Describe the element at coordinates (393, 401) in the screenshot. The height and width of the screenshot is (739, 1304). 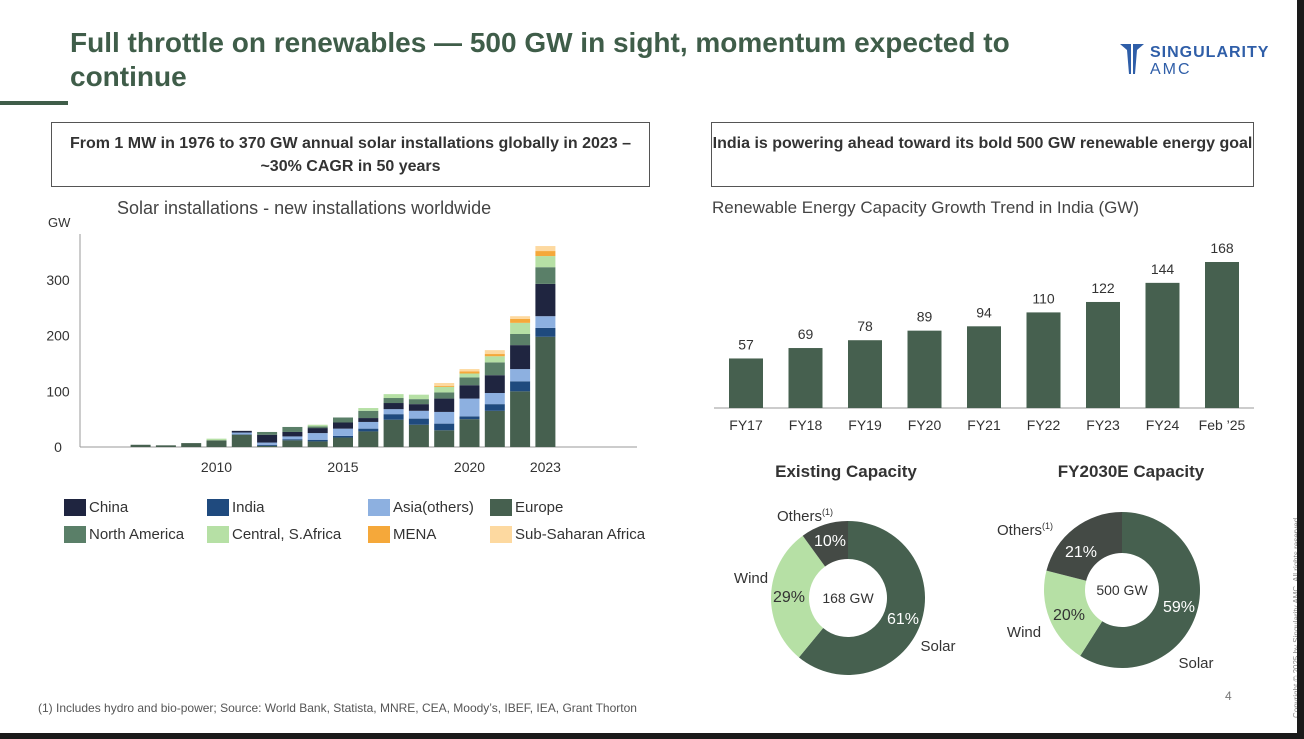
I see `bar-segment-north-america-2017` at that location.